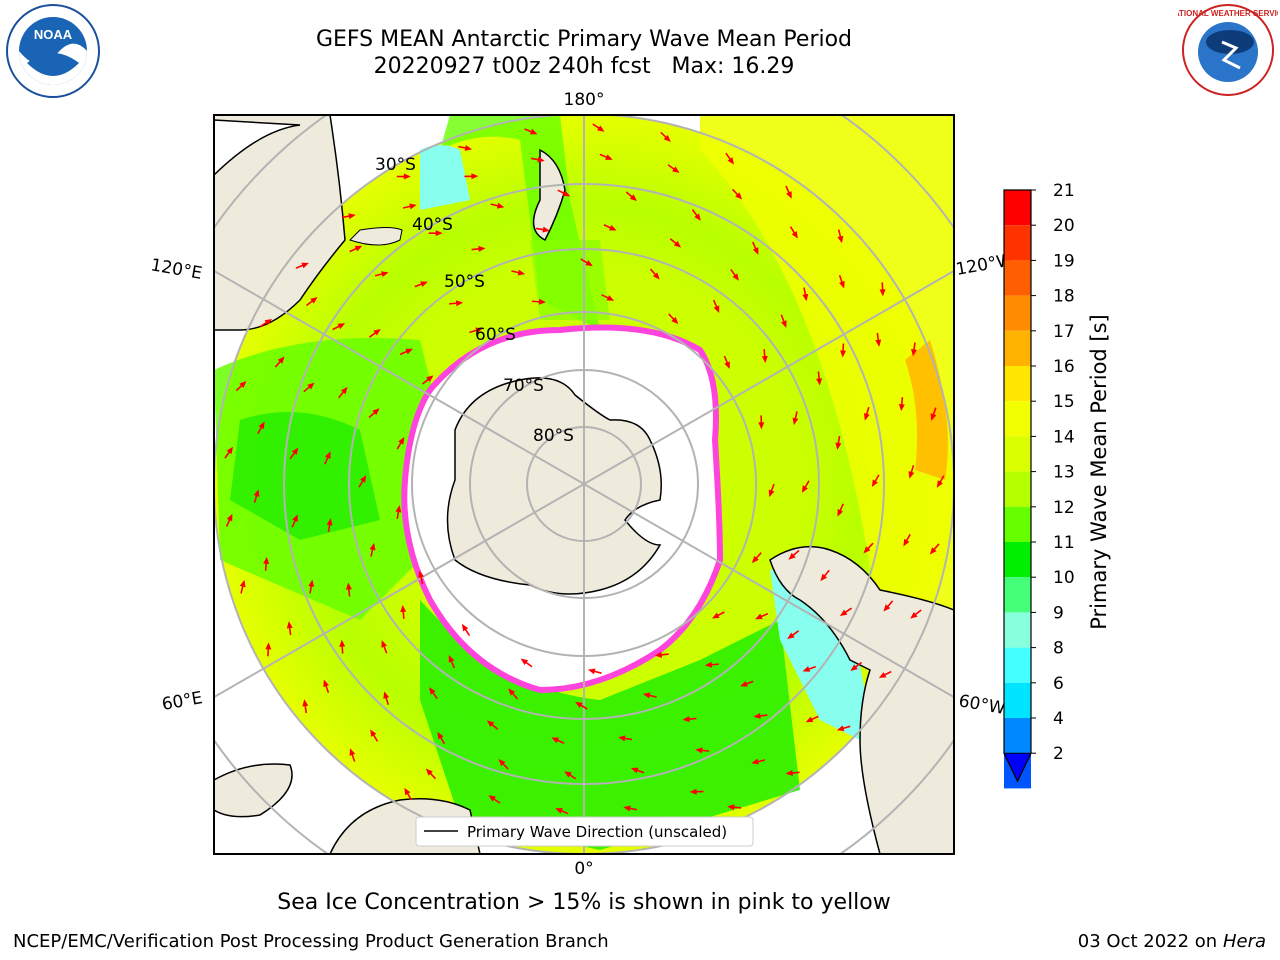  What do you see at coordinates (584, 66) in the screenshot?
I see `title-line-2: 20220927 t00z 240h fcst Max: 16.29` at bounding box center [584, 66].